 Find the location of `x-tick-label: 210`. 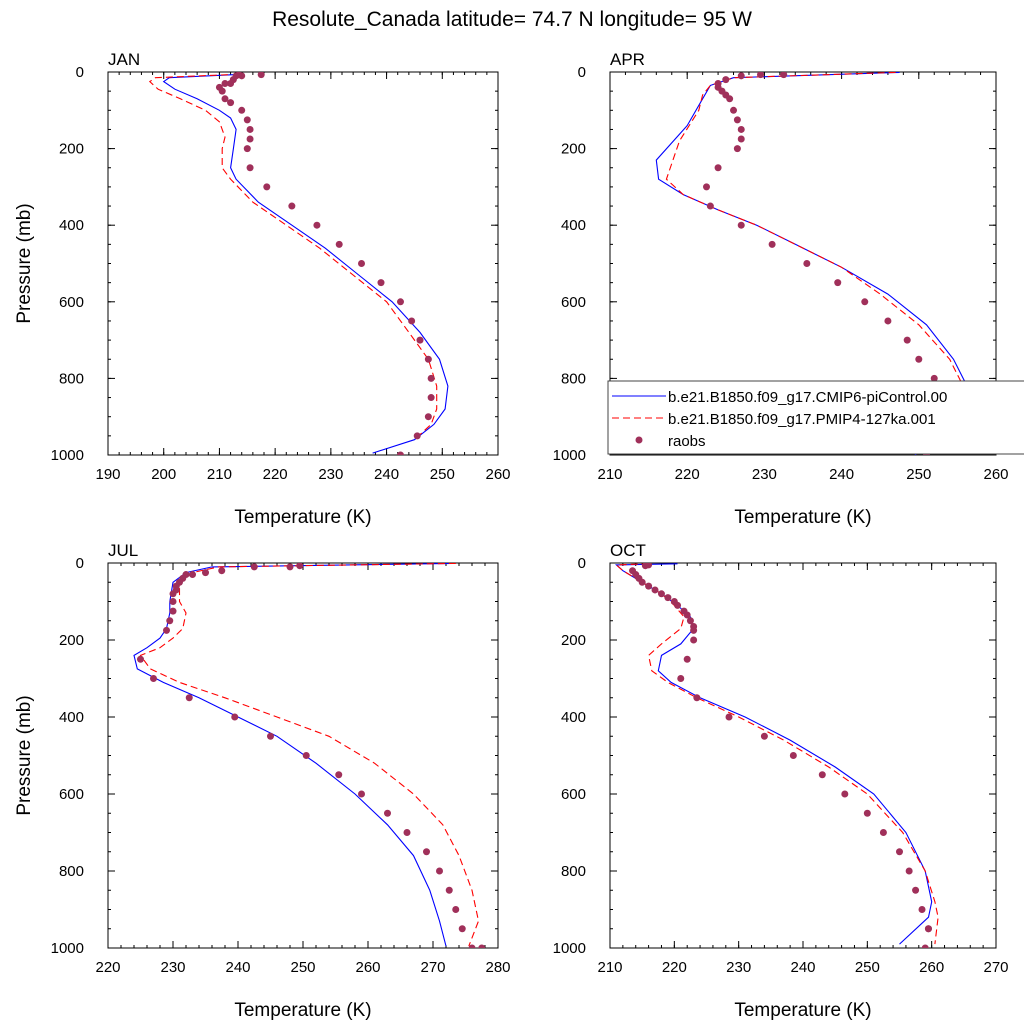

x-tick-label: 210 is located at coordinates (219, 474).